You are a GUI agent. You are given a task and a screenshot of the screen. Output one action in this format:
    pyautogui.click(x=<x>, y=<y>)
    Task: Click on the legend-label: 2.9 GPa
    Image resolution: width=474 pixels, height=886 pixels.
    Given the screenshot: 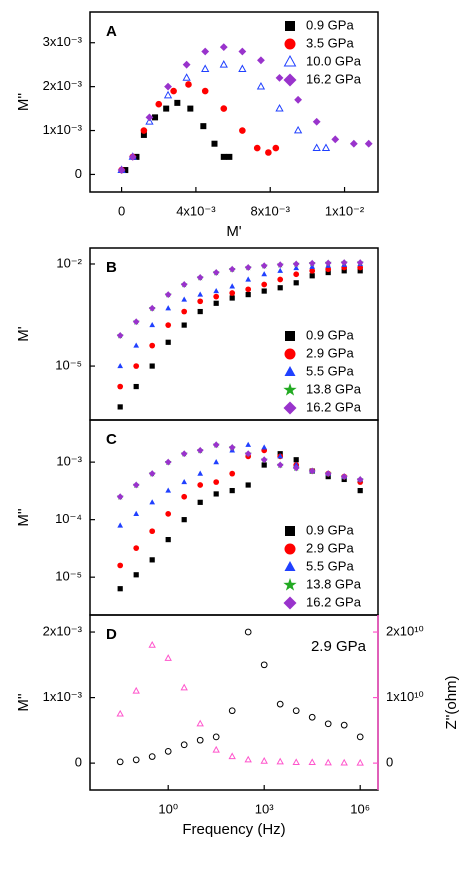 What is the action you would take?
    pyautogui.click(x=330, y=547)
    